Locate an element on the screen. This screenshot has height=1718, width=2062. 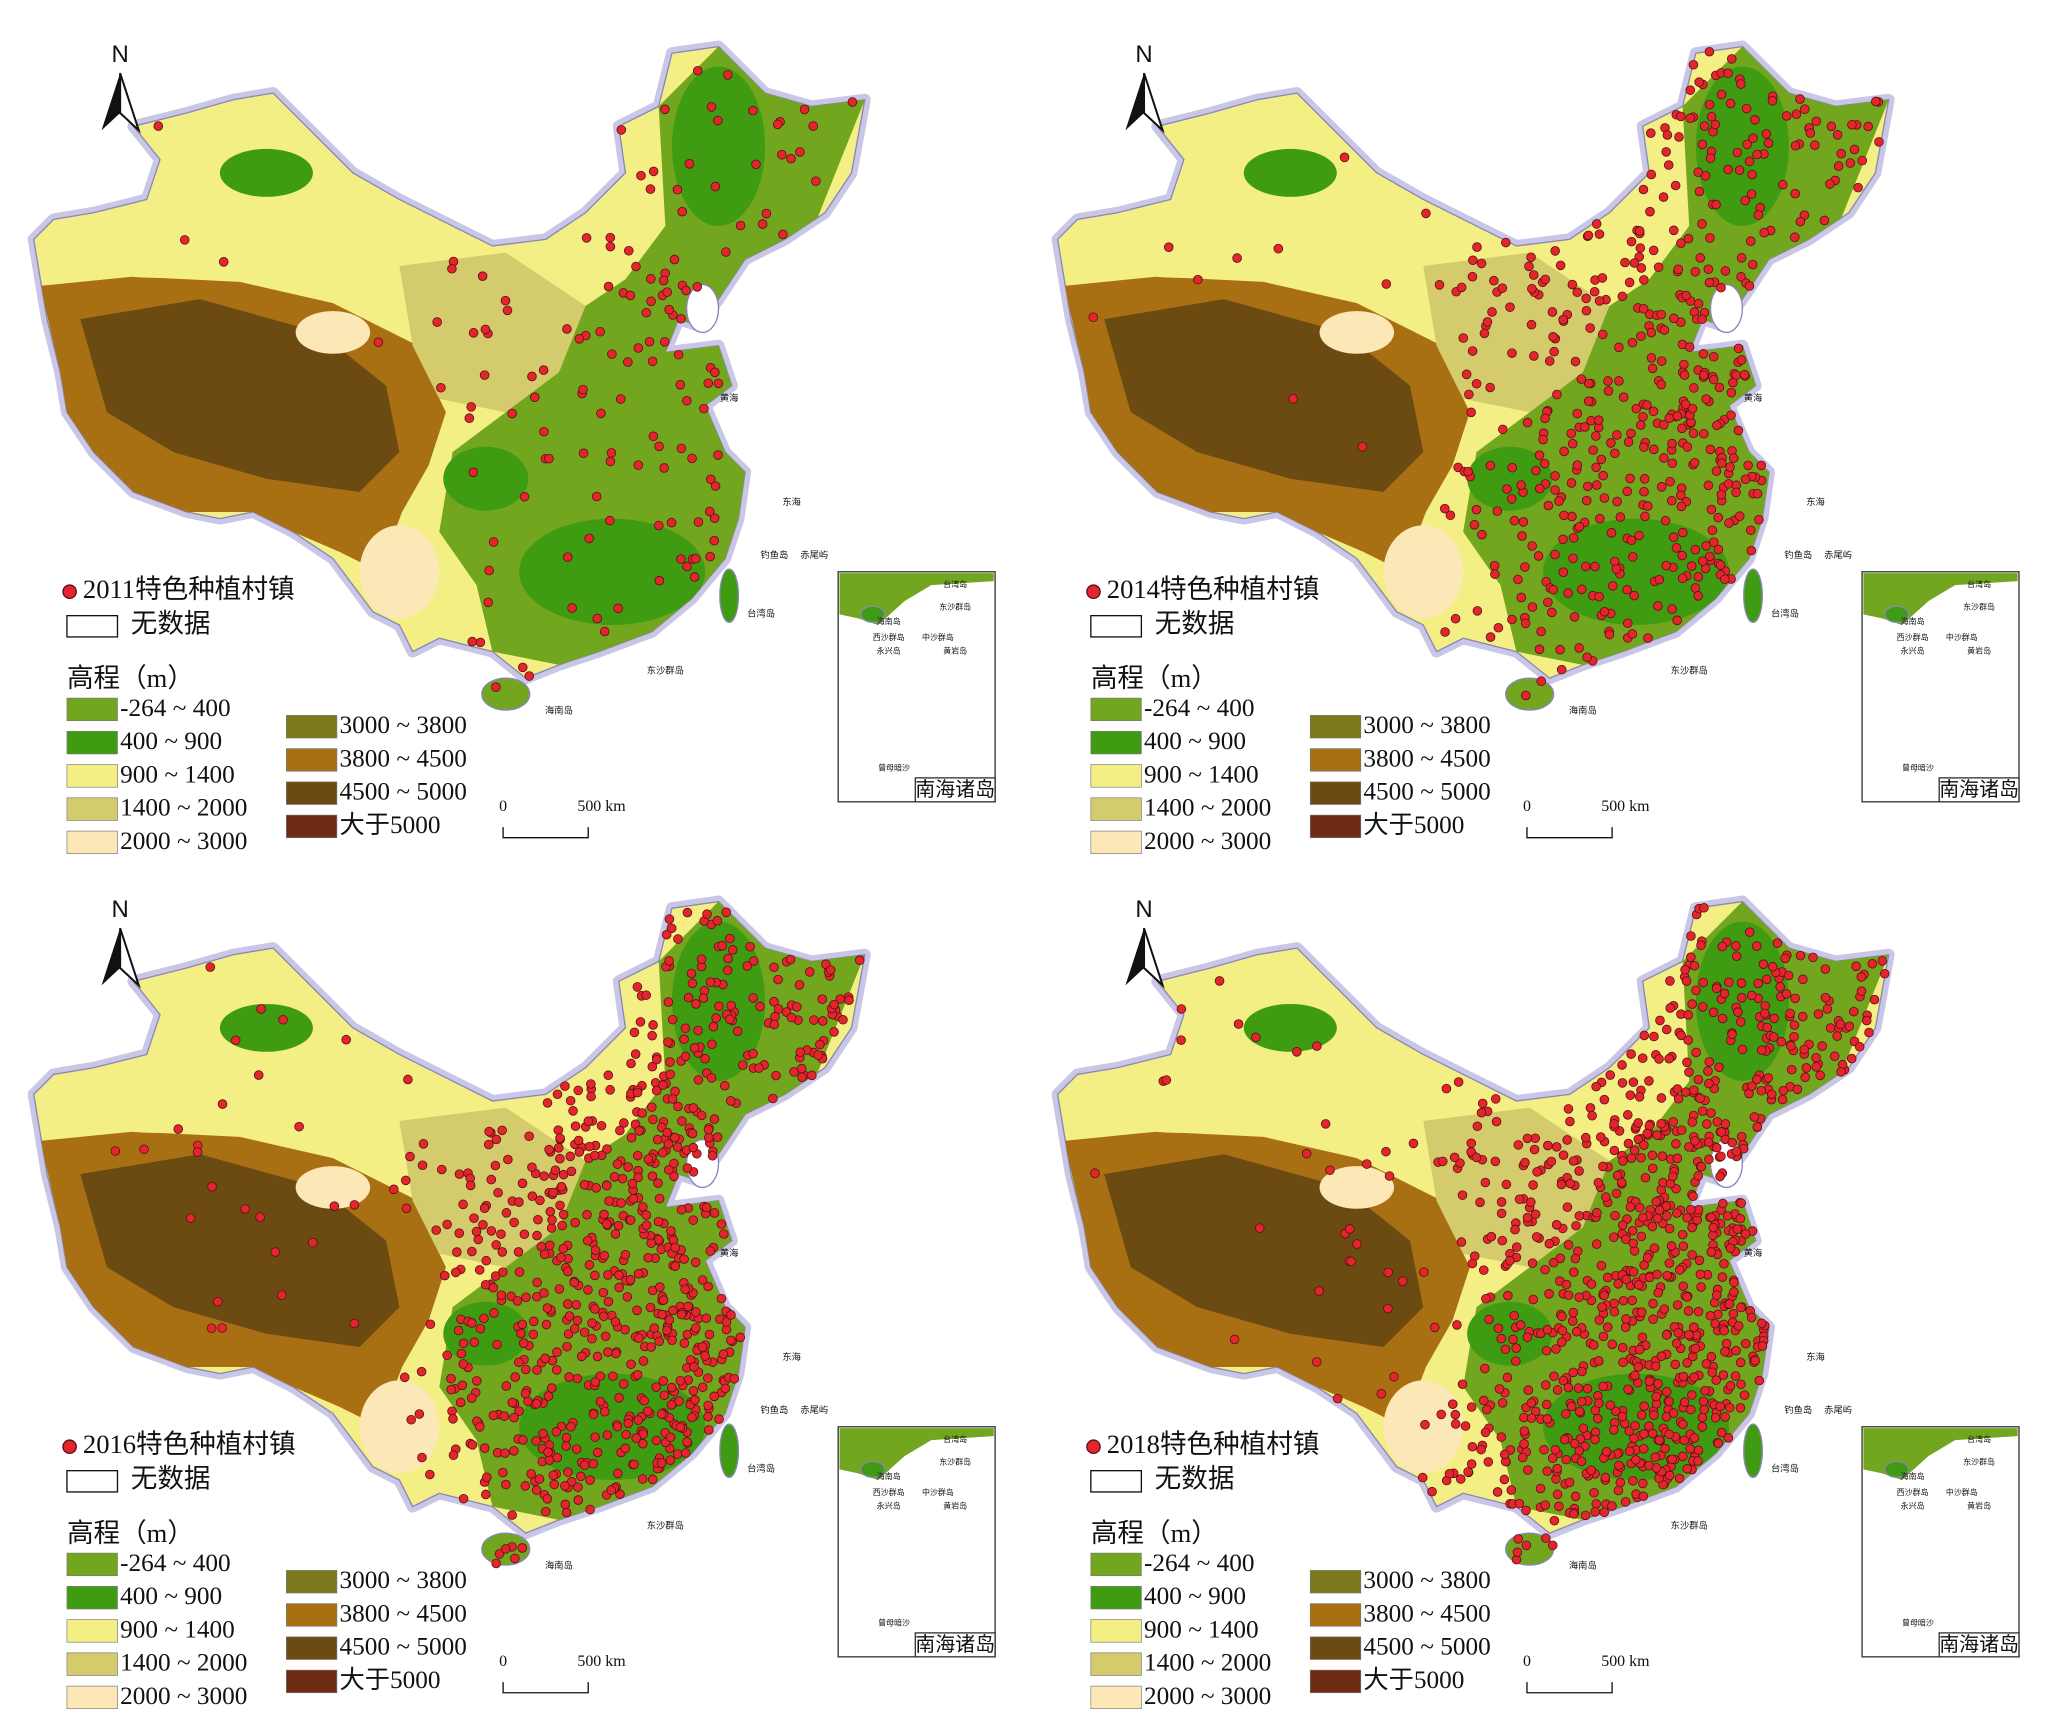
inset-hainan is located at coordinates (873, 614).